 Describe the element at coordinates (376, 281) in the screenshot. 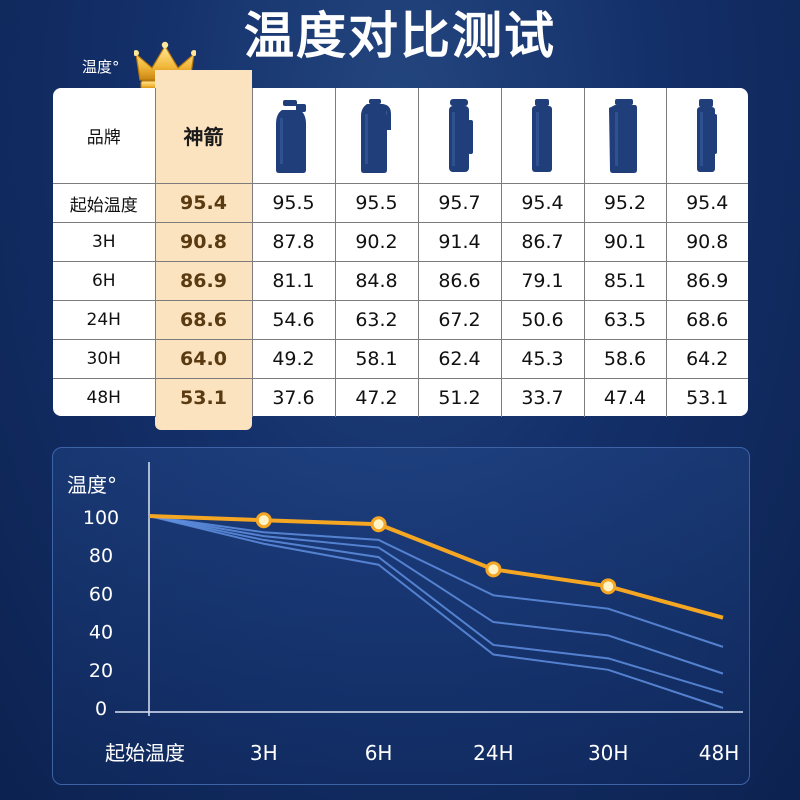

I see `table-cell: 84.8` at that location.